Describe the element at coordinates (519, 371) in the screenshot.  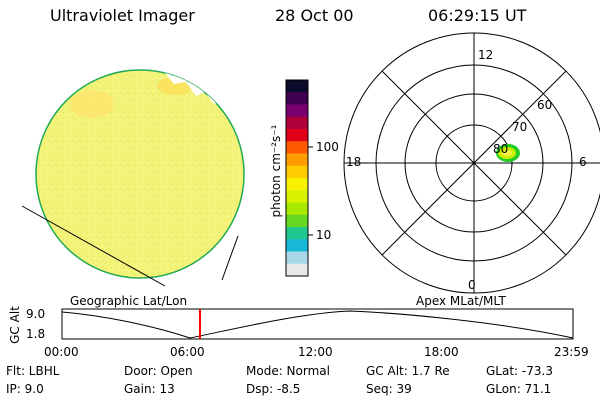
I see `info-glat: GLat: -73.3` at that location.